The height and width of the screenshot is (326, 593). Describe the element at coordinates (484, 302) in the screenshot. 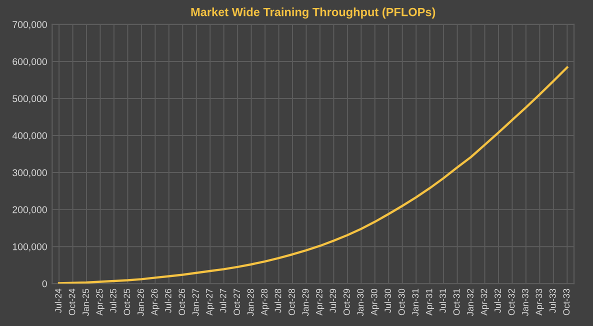

I see `x-tick-label: Apr-32` at that location.